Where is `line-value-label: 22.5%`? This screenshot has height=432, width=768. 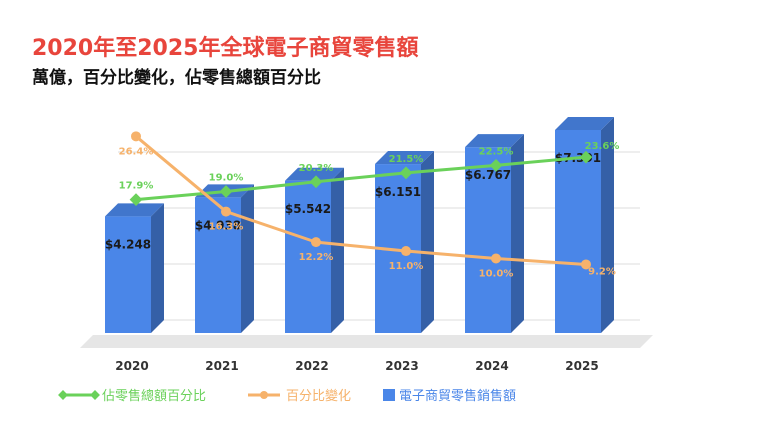
line-value-label: 22.5% is located at coordinates (496, 151).